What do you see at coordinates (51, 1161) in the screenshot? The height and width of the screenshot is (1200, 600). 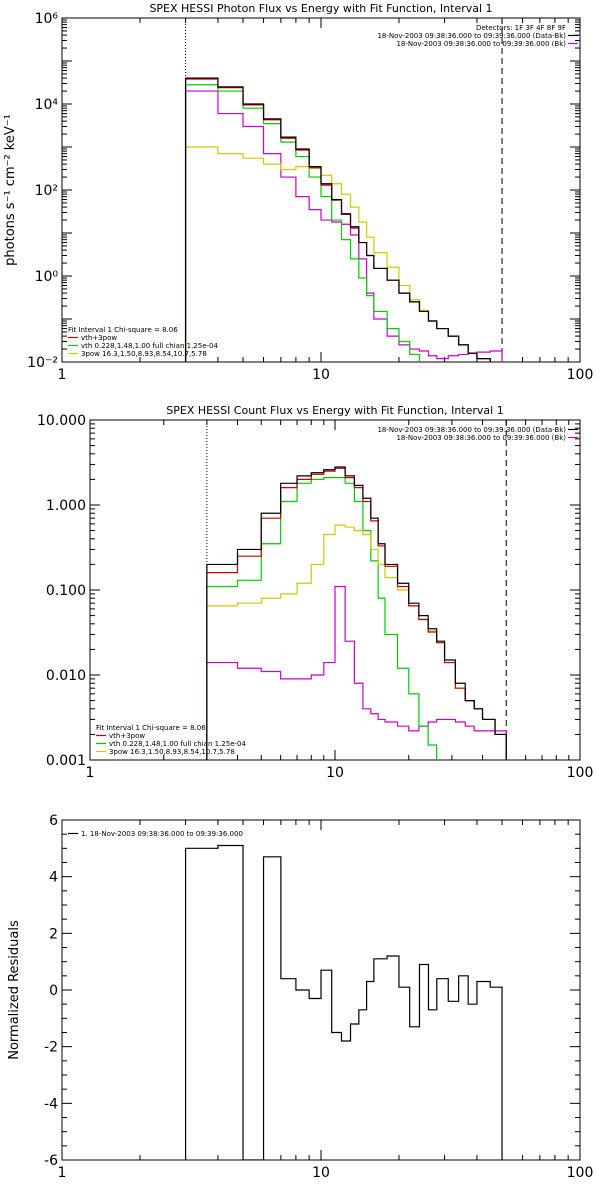 I see `y-tick-label: -6` at bounding box center [51, 1161].